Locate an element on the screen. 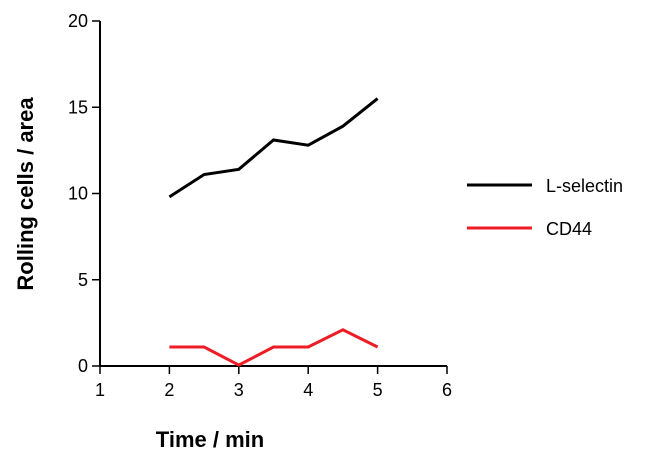  x-tick-label: 5 is located at coordinates (378, 390).